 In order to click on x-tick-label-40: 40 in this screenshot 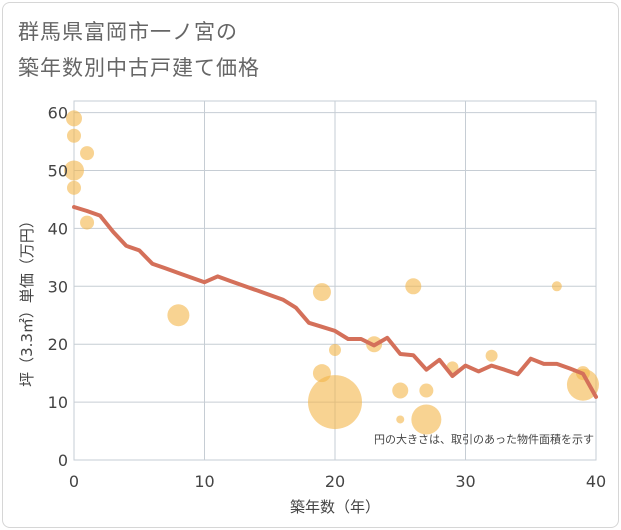, I will do `click(596, 481)`.